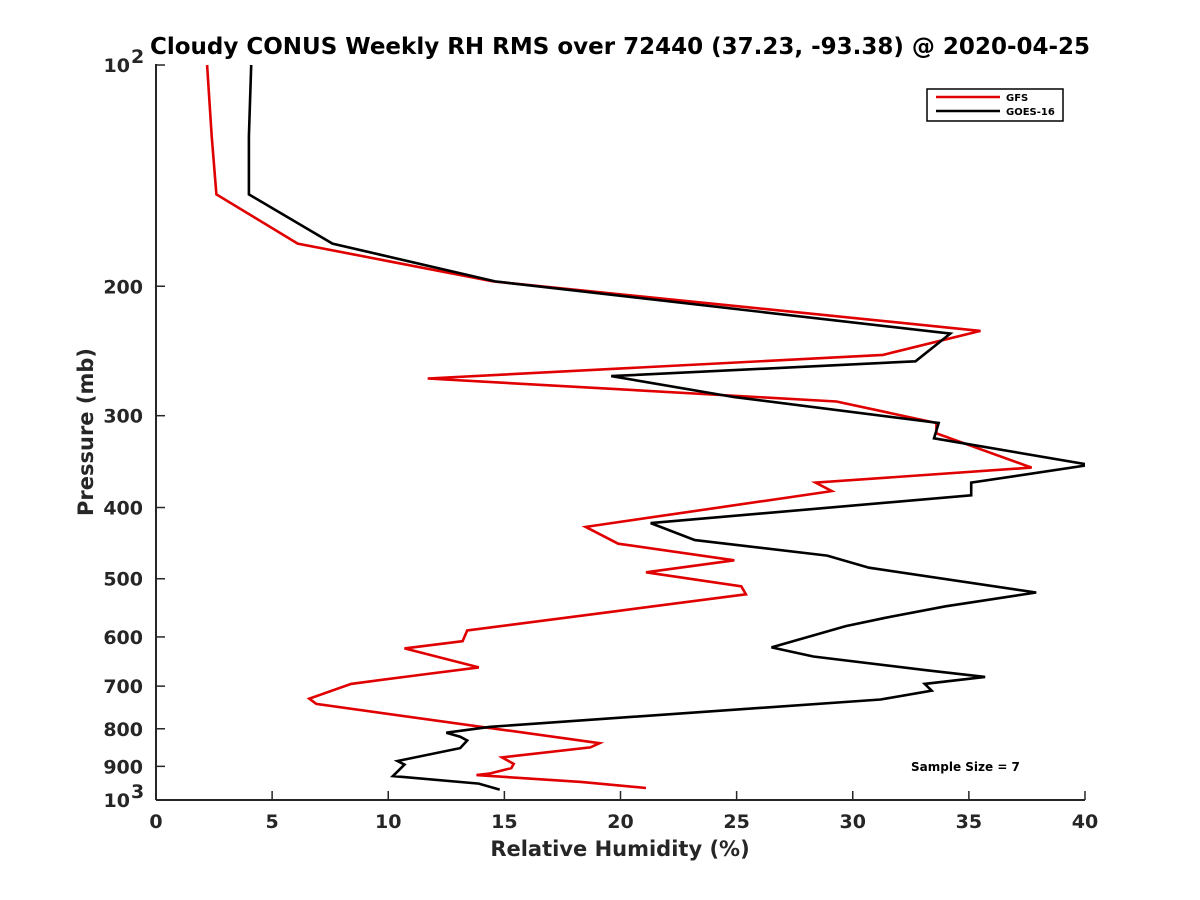  Describe the element at coordinates (123, 287) in the screenshot. I see `y-tick-label: 200` at that location.